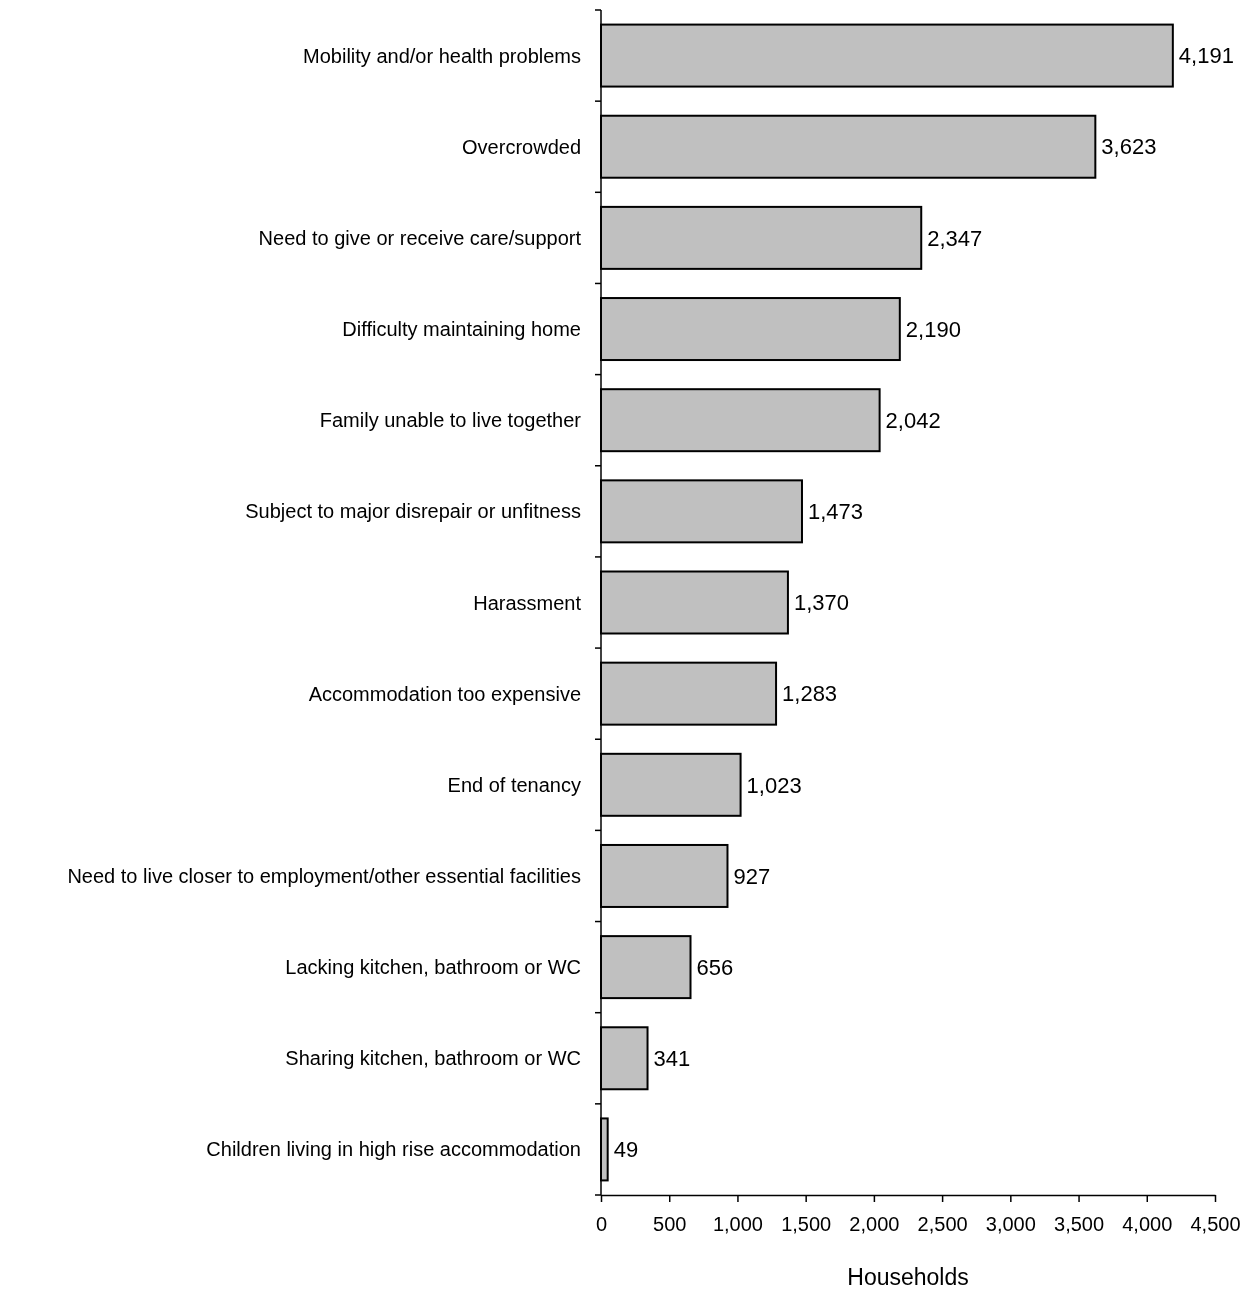 The height and width of the screenshot is (1303, 1258). Describe the element at coordinates (444, 693) in the screenshot. I see `y-tick-label: Accommodation too expensive` at that location.